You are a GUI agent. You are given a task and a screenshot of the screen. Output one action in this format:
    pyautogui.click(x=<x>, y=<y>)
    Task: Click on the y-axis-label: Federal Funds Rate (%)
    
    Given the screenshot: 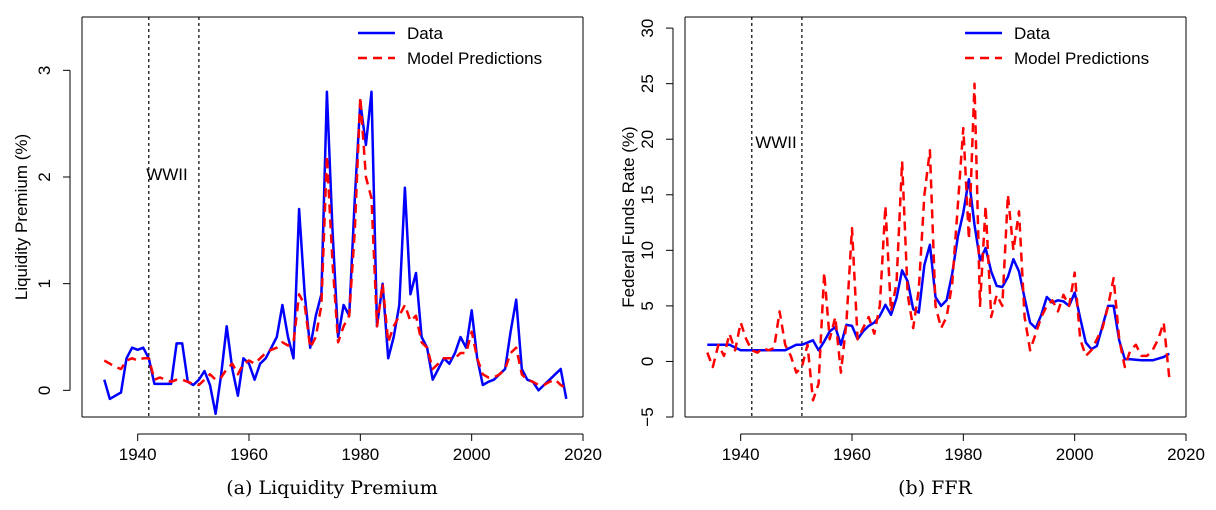 What is the action you would take?
    pyautogui.click(x=628, y=216)
    